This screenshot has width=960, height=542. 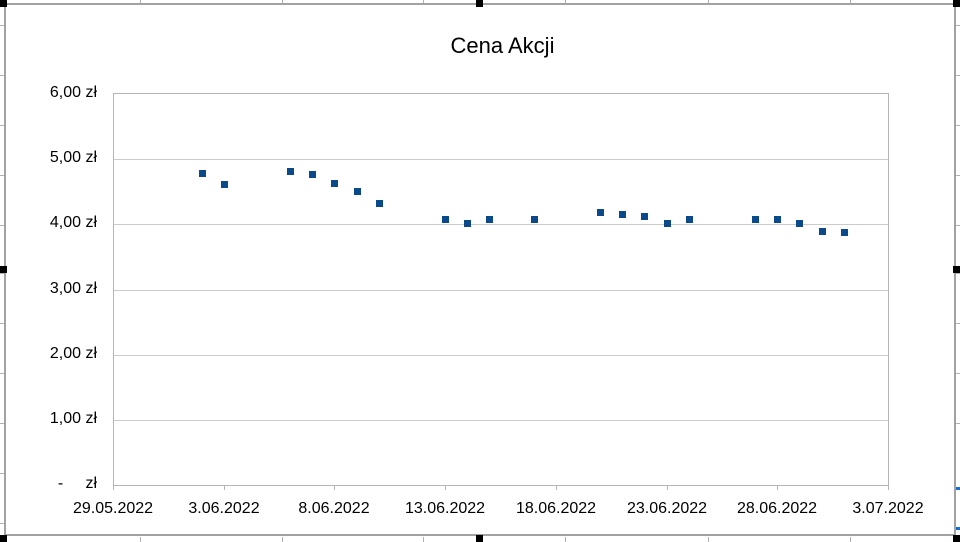 What do you see at coordinates (73, 157) in the screenshot?
I see `y-axis-label: 5,00 zł` at bounding box center [73, 157].